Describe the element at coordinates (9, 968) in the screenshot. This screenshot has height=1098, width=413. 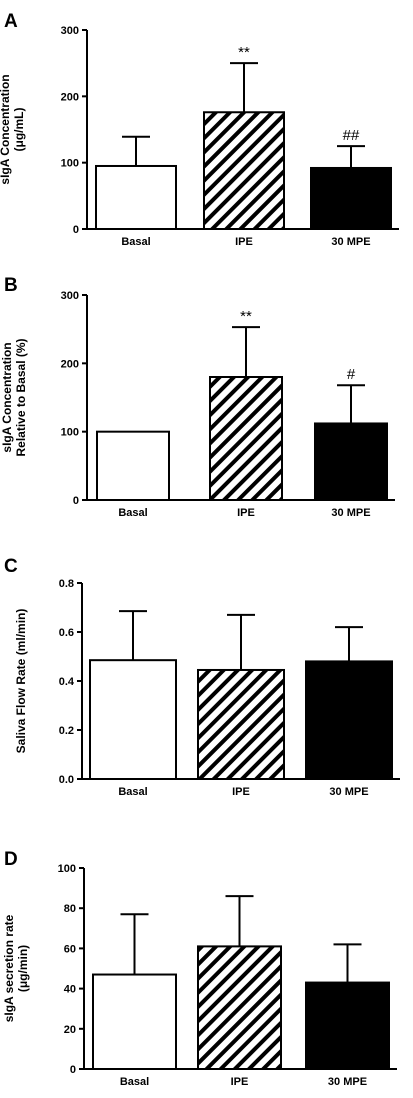
I see `y-axis-title: sIgA secretion rate` at that location.